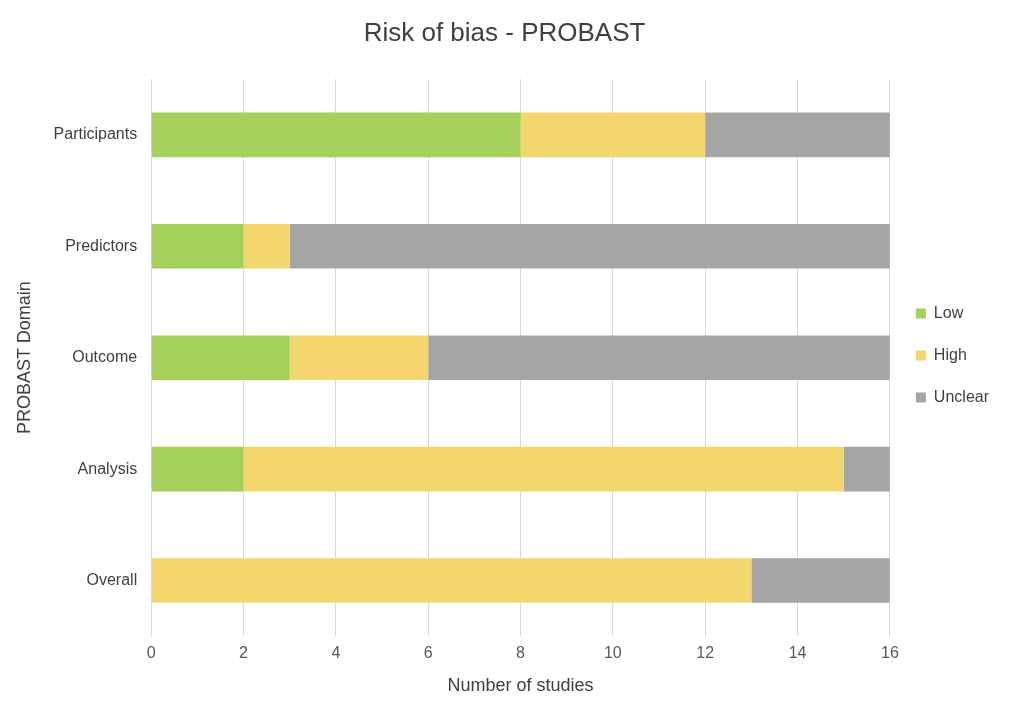 The width and height of the screenshot is (1019, 711). Describe the element at coordinates (797, 653) in the screenshot. I see `x-tick-label: 14` at that location.